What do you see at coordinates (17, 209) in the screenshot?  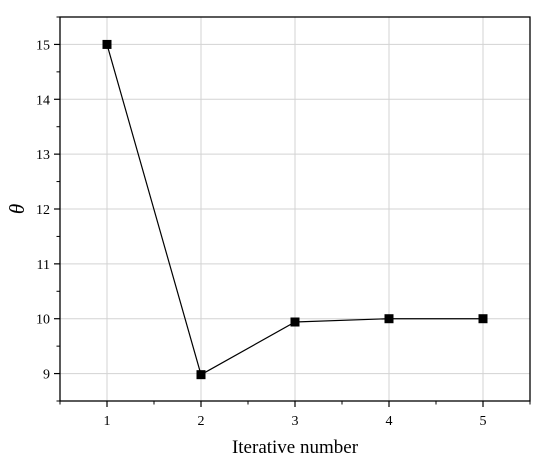 I see `y-axis-title: θ` at bounding box center [17, 209].